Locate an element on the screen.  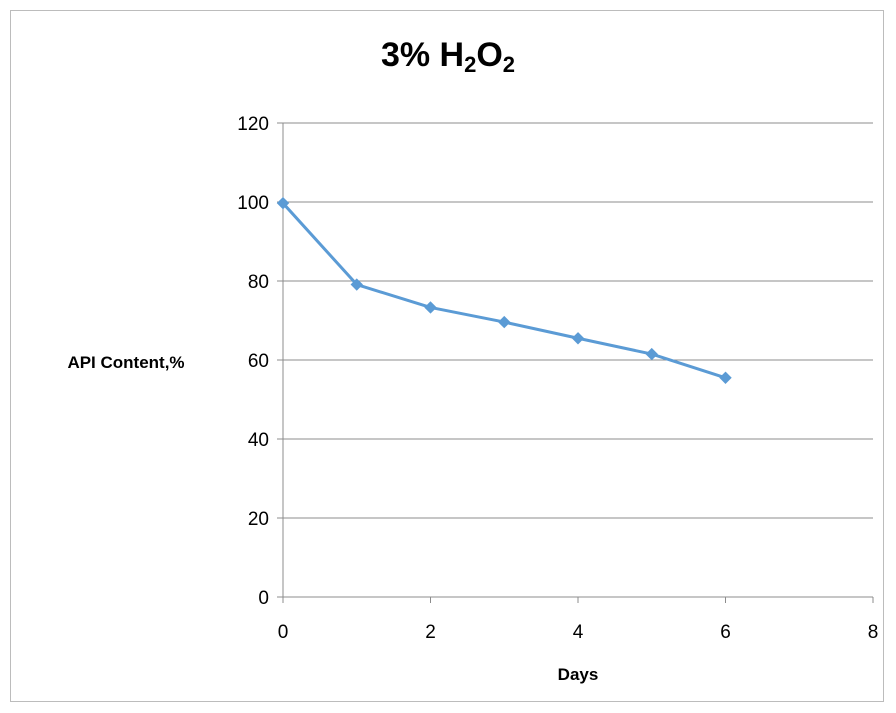
x-tick-labels: 0 2 4 6 8 is located at coordinates (578, 632).